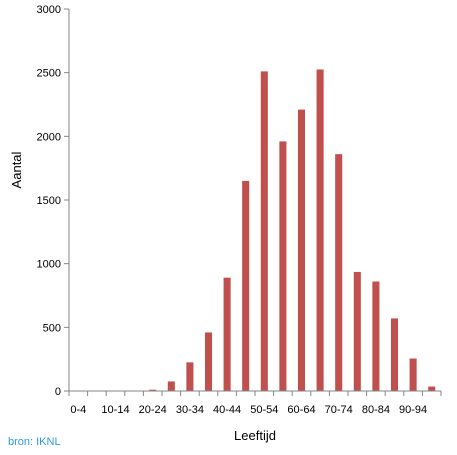  Describe the element at coordinates (301, 410) in the screenshot. I see `x-tick-label: 60-64` at that location.